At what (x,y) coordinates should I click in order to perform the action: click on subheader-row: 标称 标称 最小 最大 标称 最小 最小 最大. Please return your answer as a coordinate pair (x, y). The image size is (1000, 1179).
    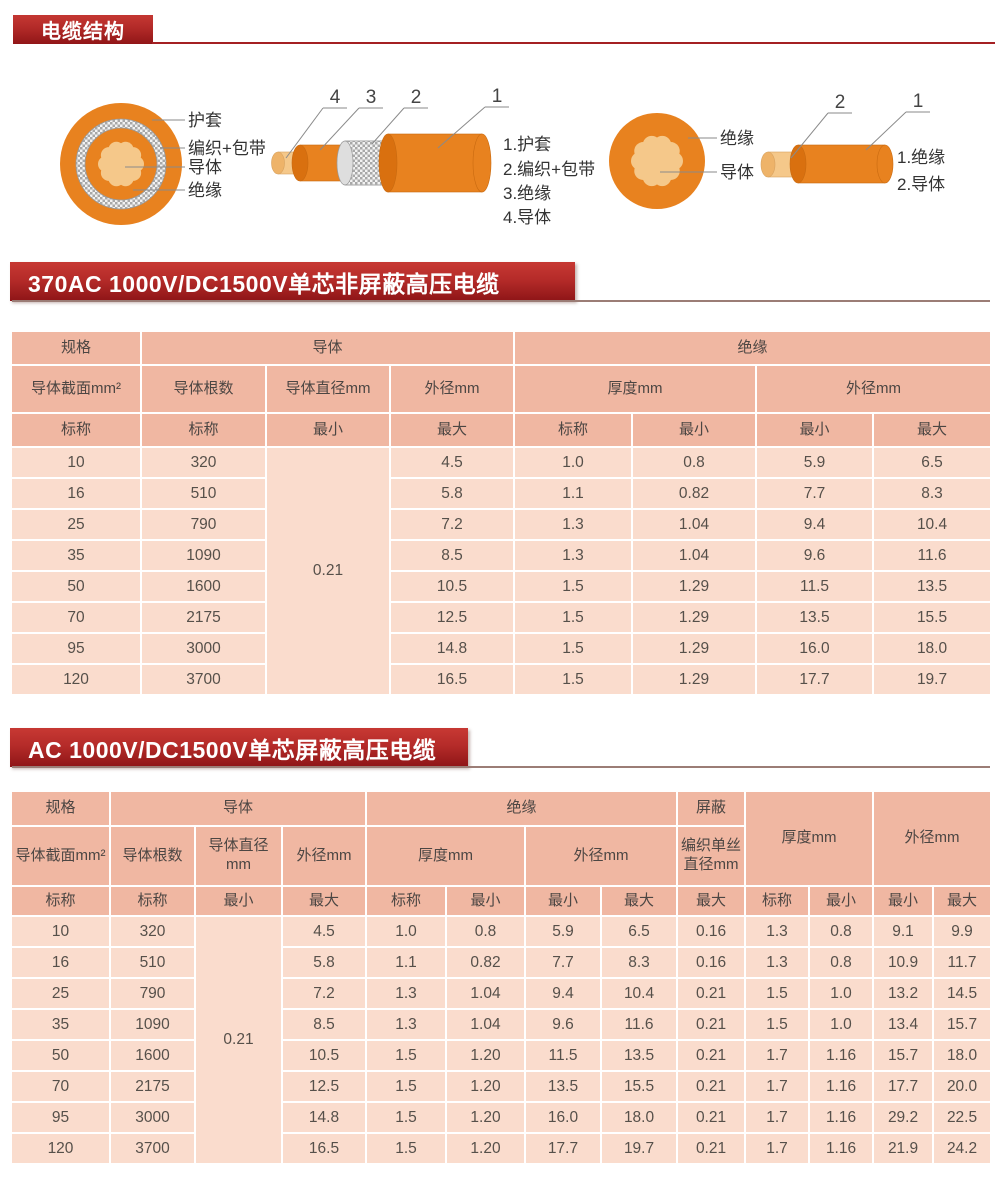
    Looking at the image, I should click on (501, 430).